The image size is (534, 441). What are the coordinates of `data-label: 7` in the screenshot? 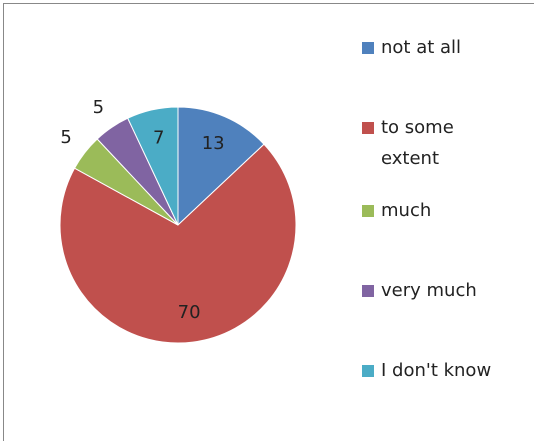 It's located at (158, 138).